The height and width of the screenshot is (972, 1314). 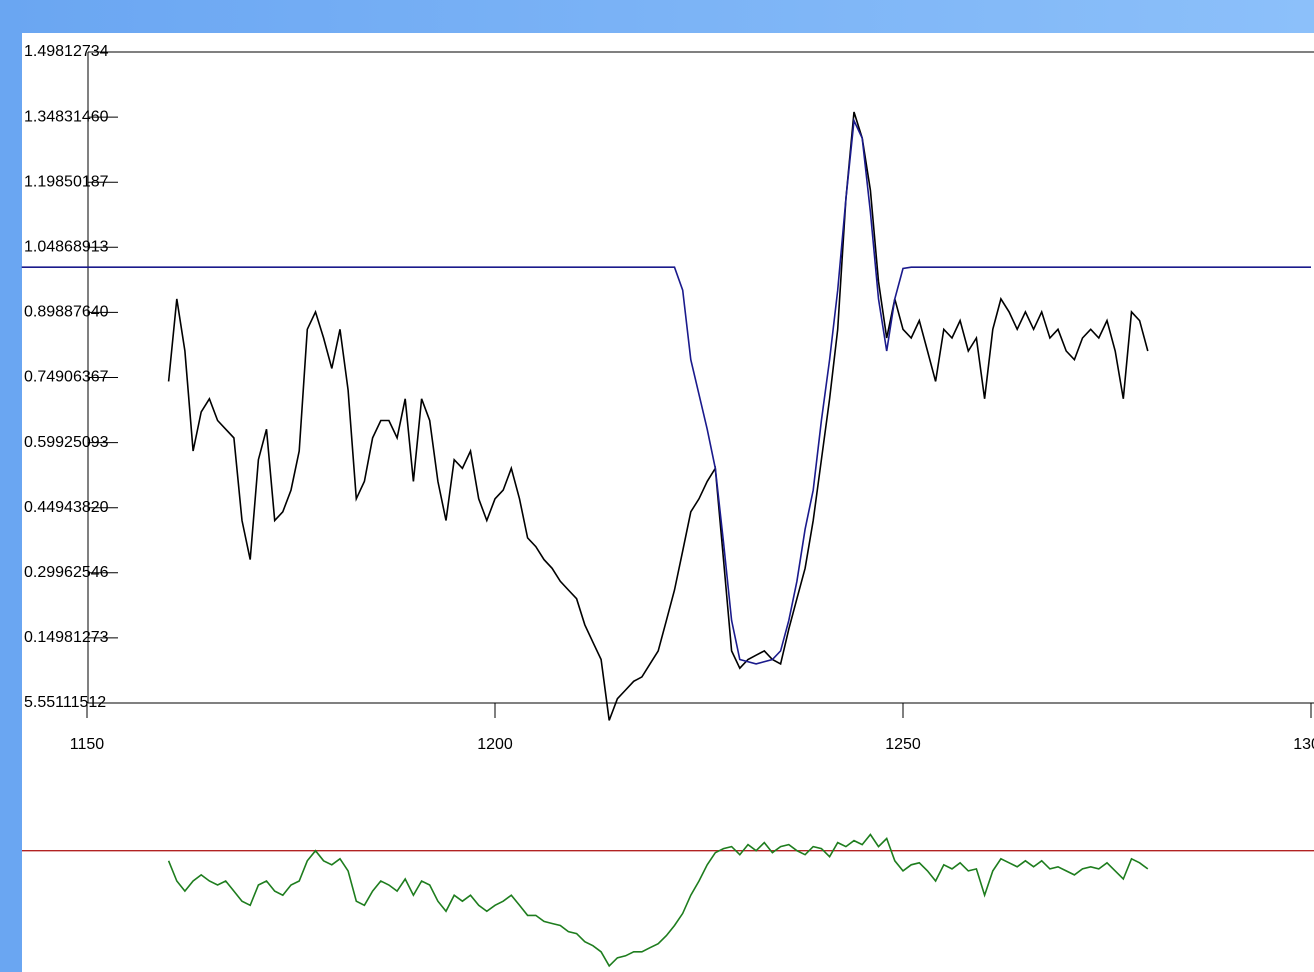 I want to click on y-tick-label: 0.59925093, so click(x=66, y=442).